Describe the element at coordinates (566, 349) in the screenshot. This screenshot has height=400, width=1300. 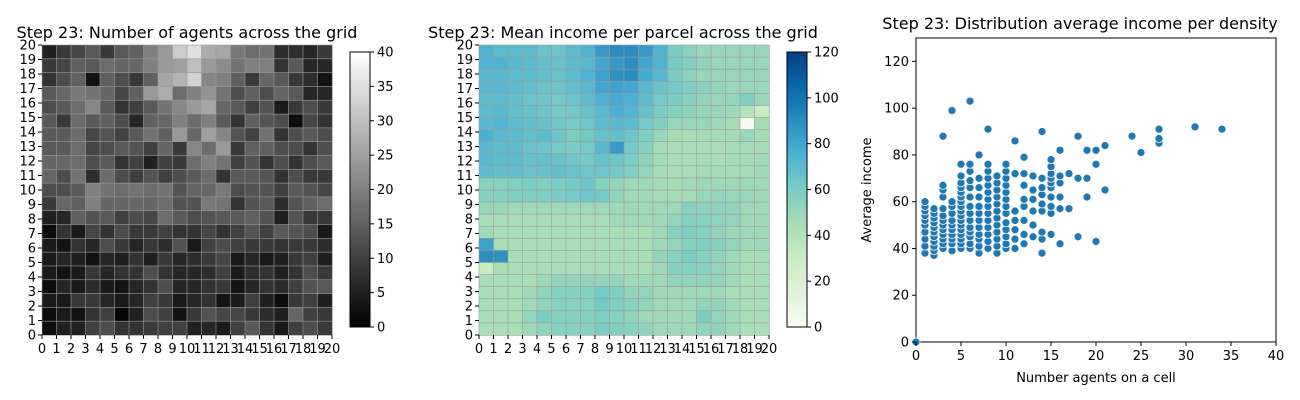
I see `x-tick-label: 6` at that location.